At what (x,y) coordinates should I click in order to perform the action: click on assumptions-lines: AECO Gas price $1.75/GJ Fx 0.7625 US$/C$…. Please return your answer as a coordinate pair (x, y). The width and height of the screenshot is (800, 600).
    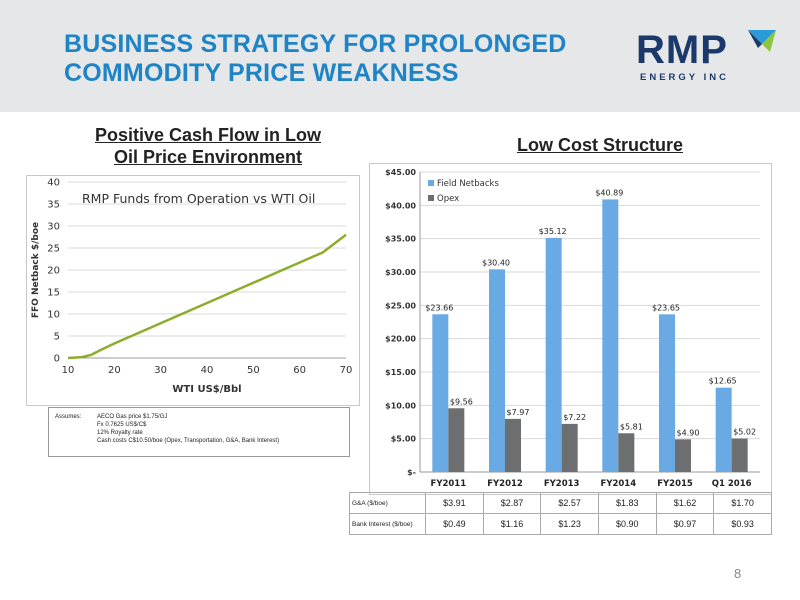
    Looking at the image, I should click on (222, 429).